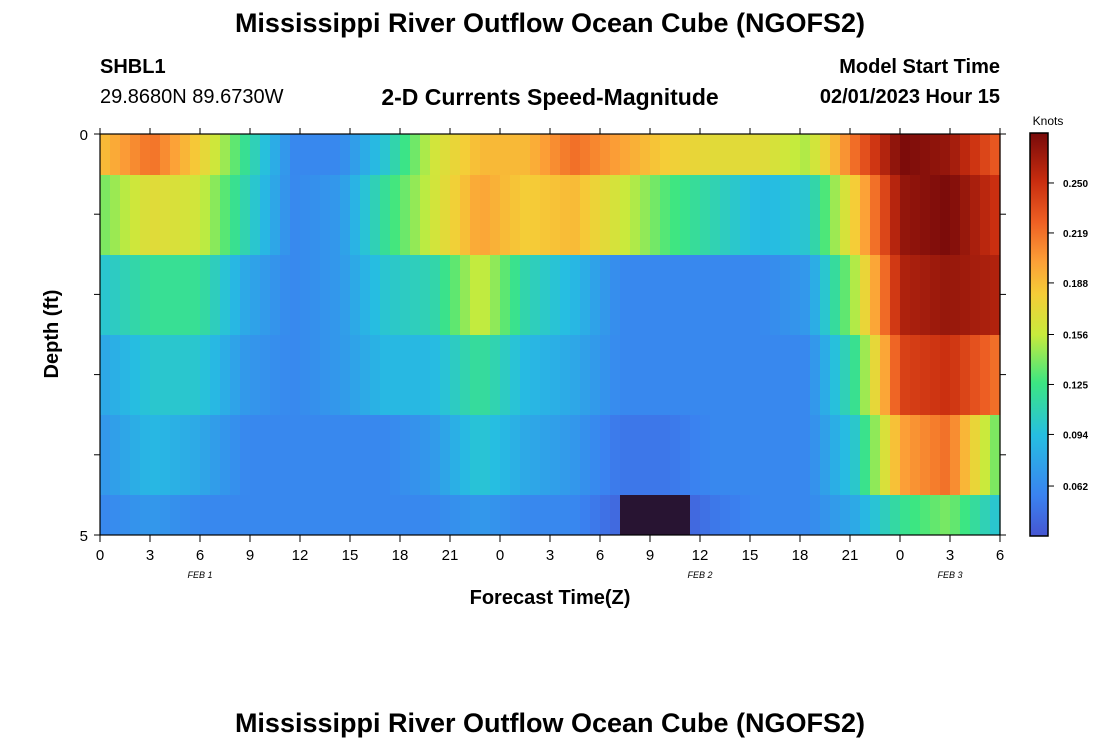  Describe the element at coordinates (900, 555) in the screenshot. I see `x-tick-label: 0` at that location.